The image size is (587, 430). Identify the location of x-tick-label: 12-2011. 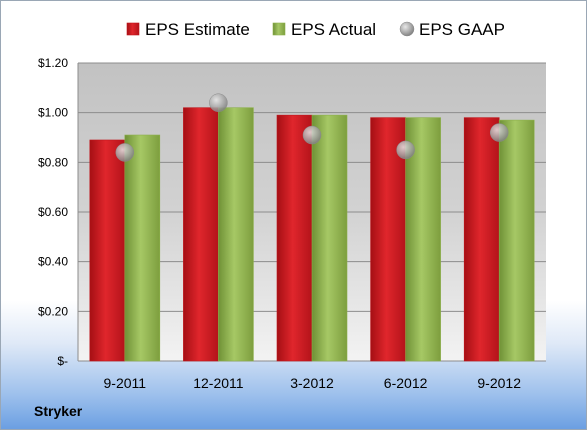
(218, 383).